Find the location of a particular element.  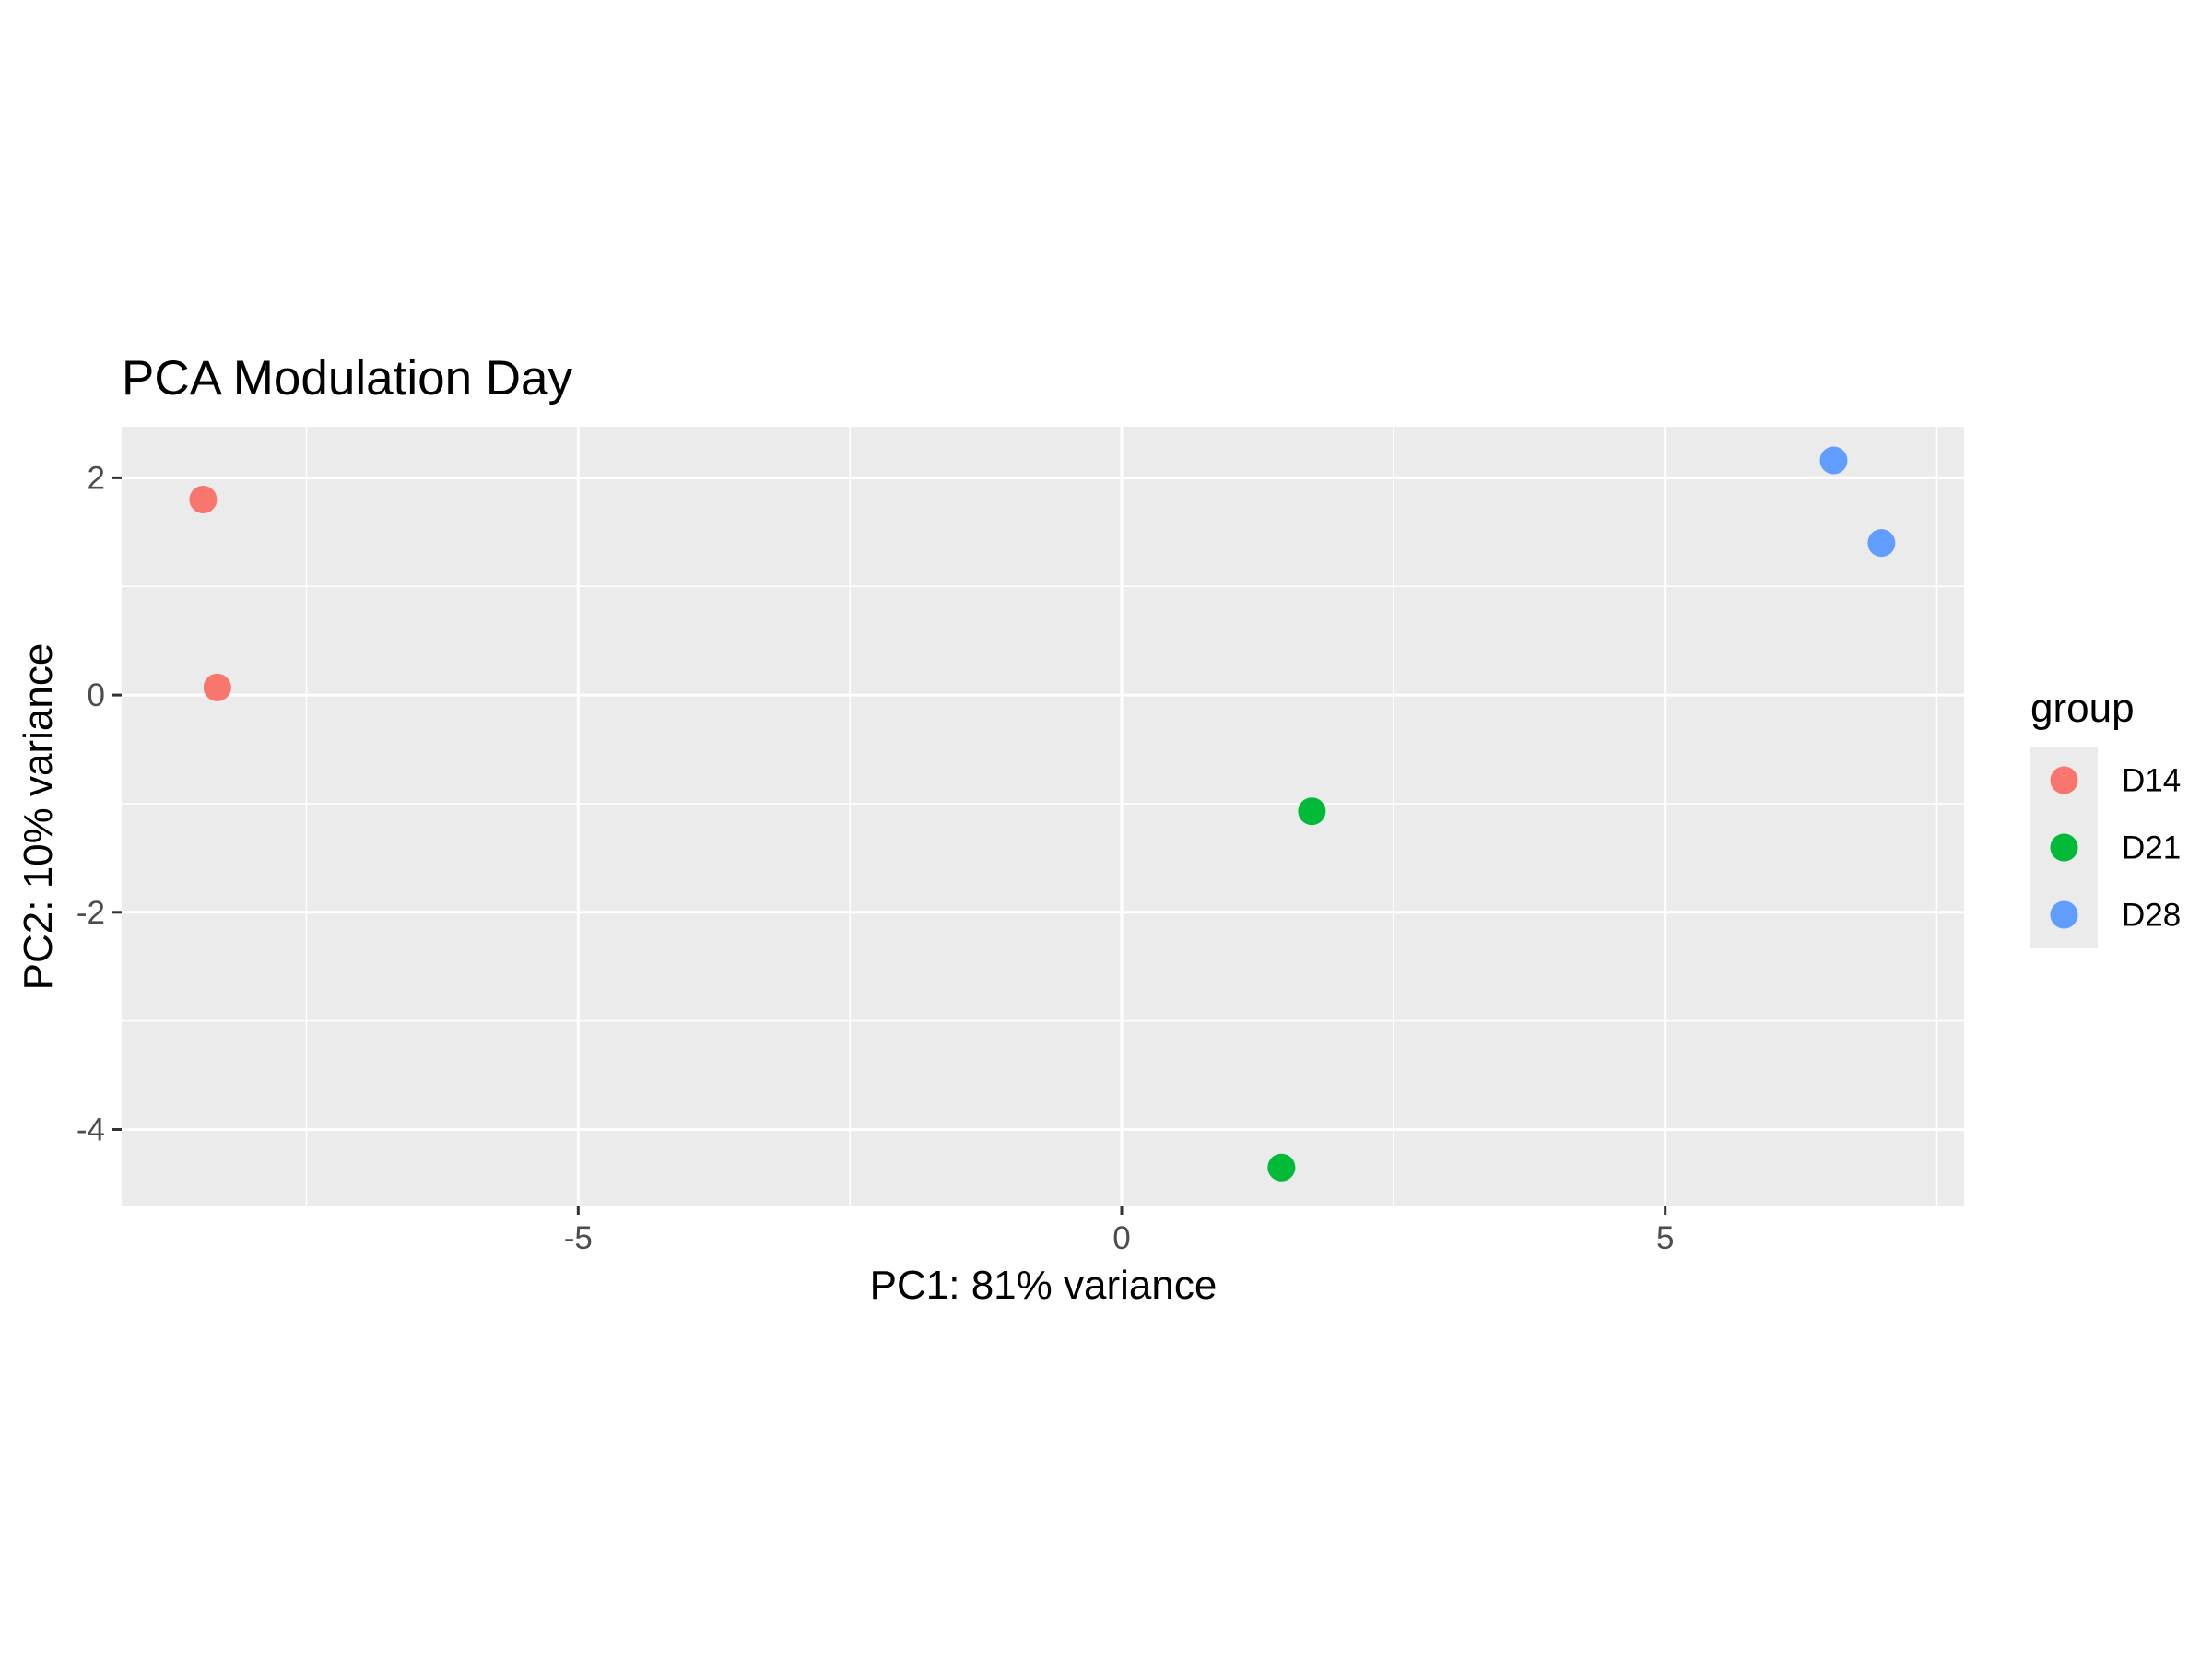

y-axis-ticks: 2 0 -2 -4 is located at coordinates (99, 804).